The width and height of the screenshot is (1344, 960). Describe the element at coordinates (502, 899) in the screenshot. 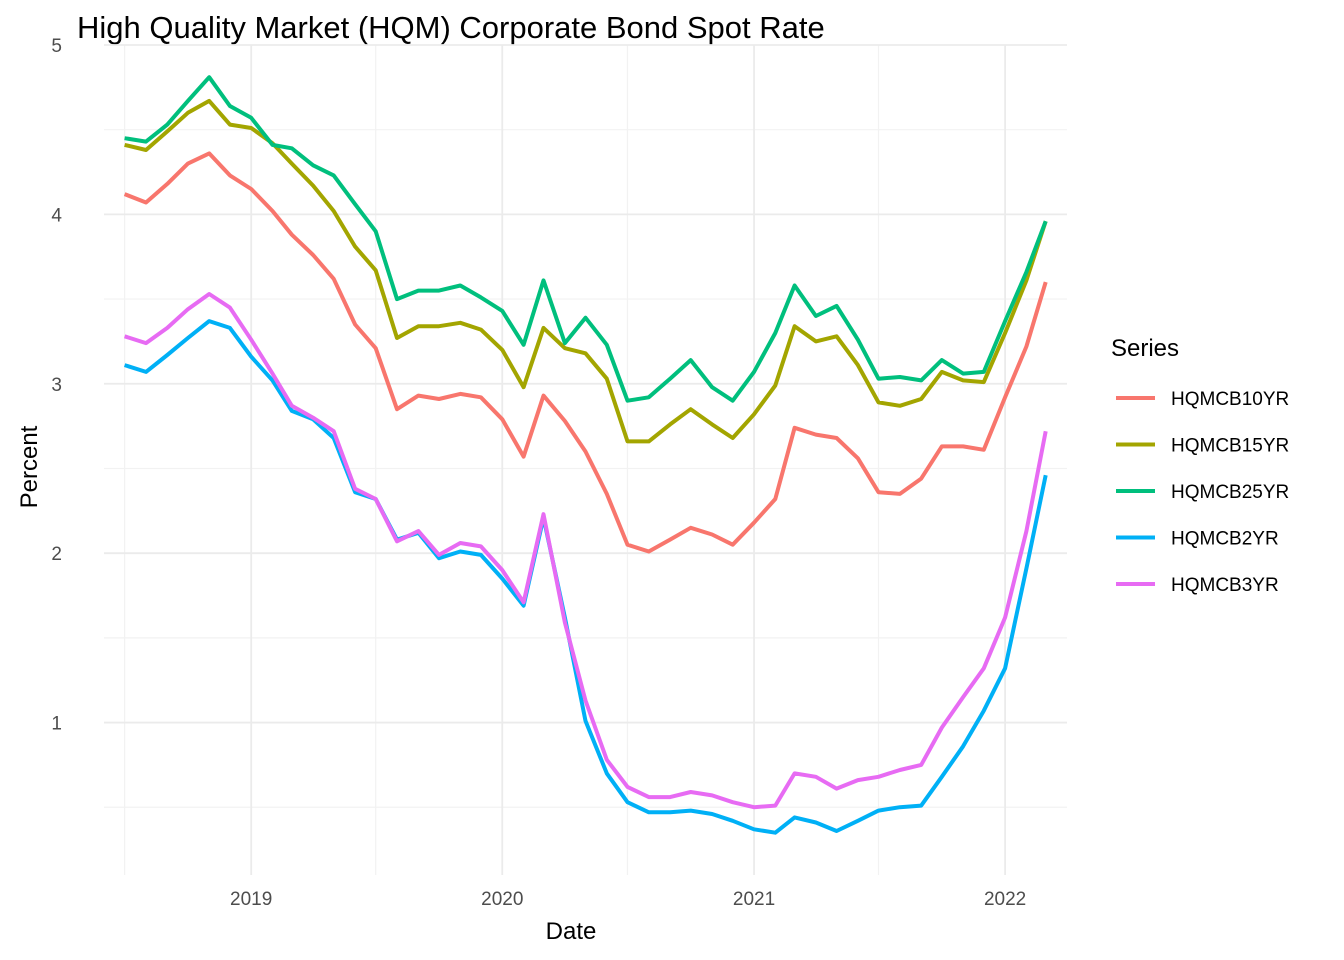

I see `x-tick-label: 2020` at that location.